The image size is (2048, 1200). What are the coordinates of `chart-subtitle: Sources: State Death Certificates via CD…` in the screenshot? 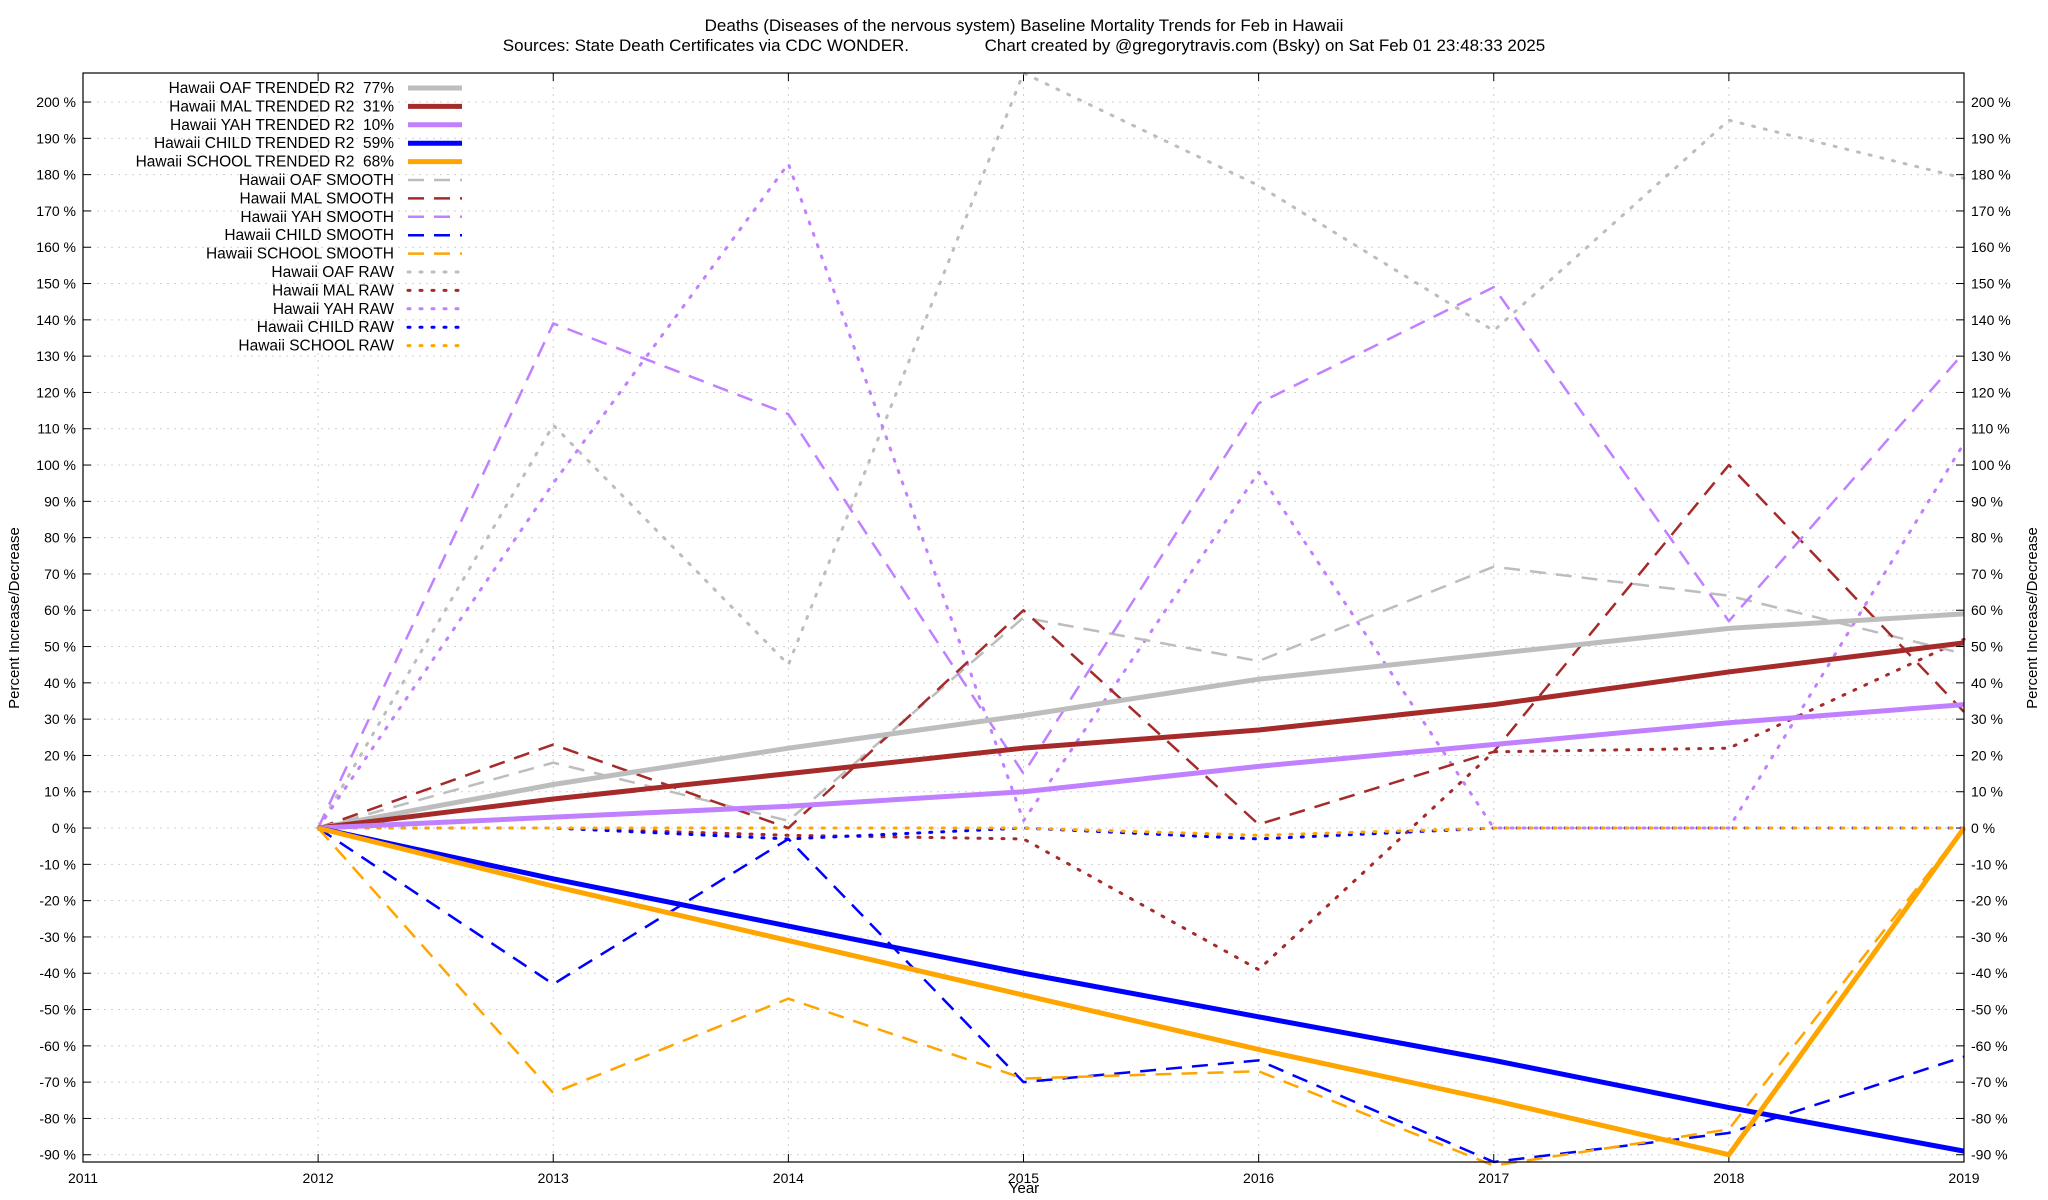 It's located at (1024, 45).